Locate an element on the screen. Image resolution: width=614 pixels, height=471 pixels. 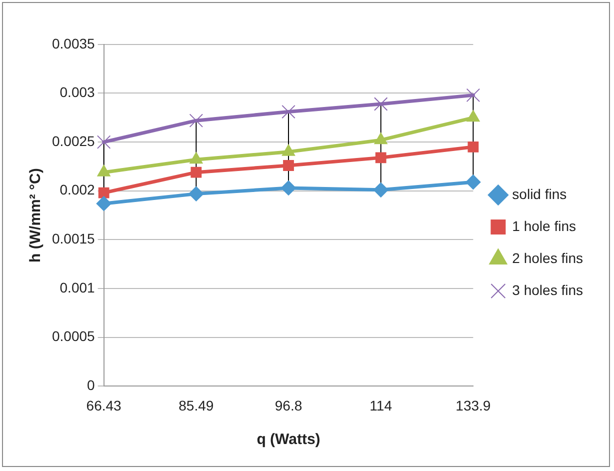
x-tick-label: 96.8 is located at coordinates (288, 405).